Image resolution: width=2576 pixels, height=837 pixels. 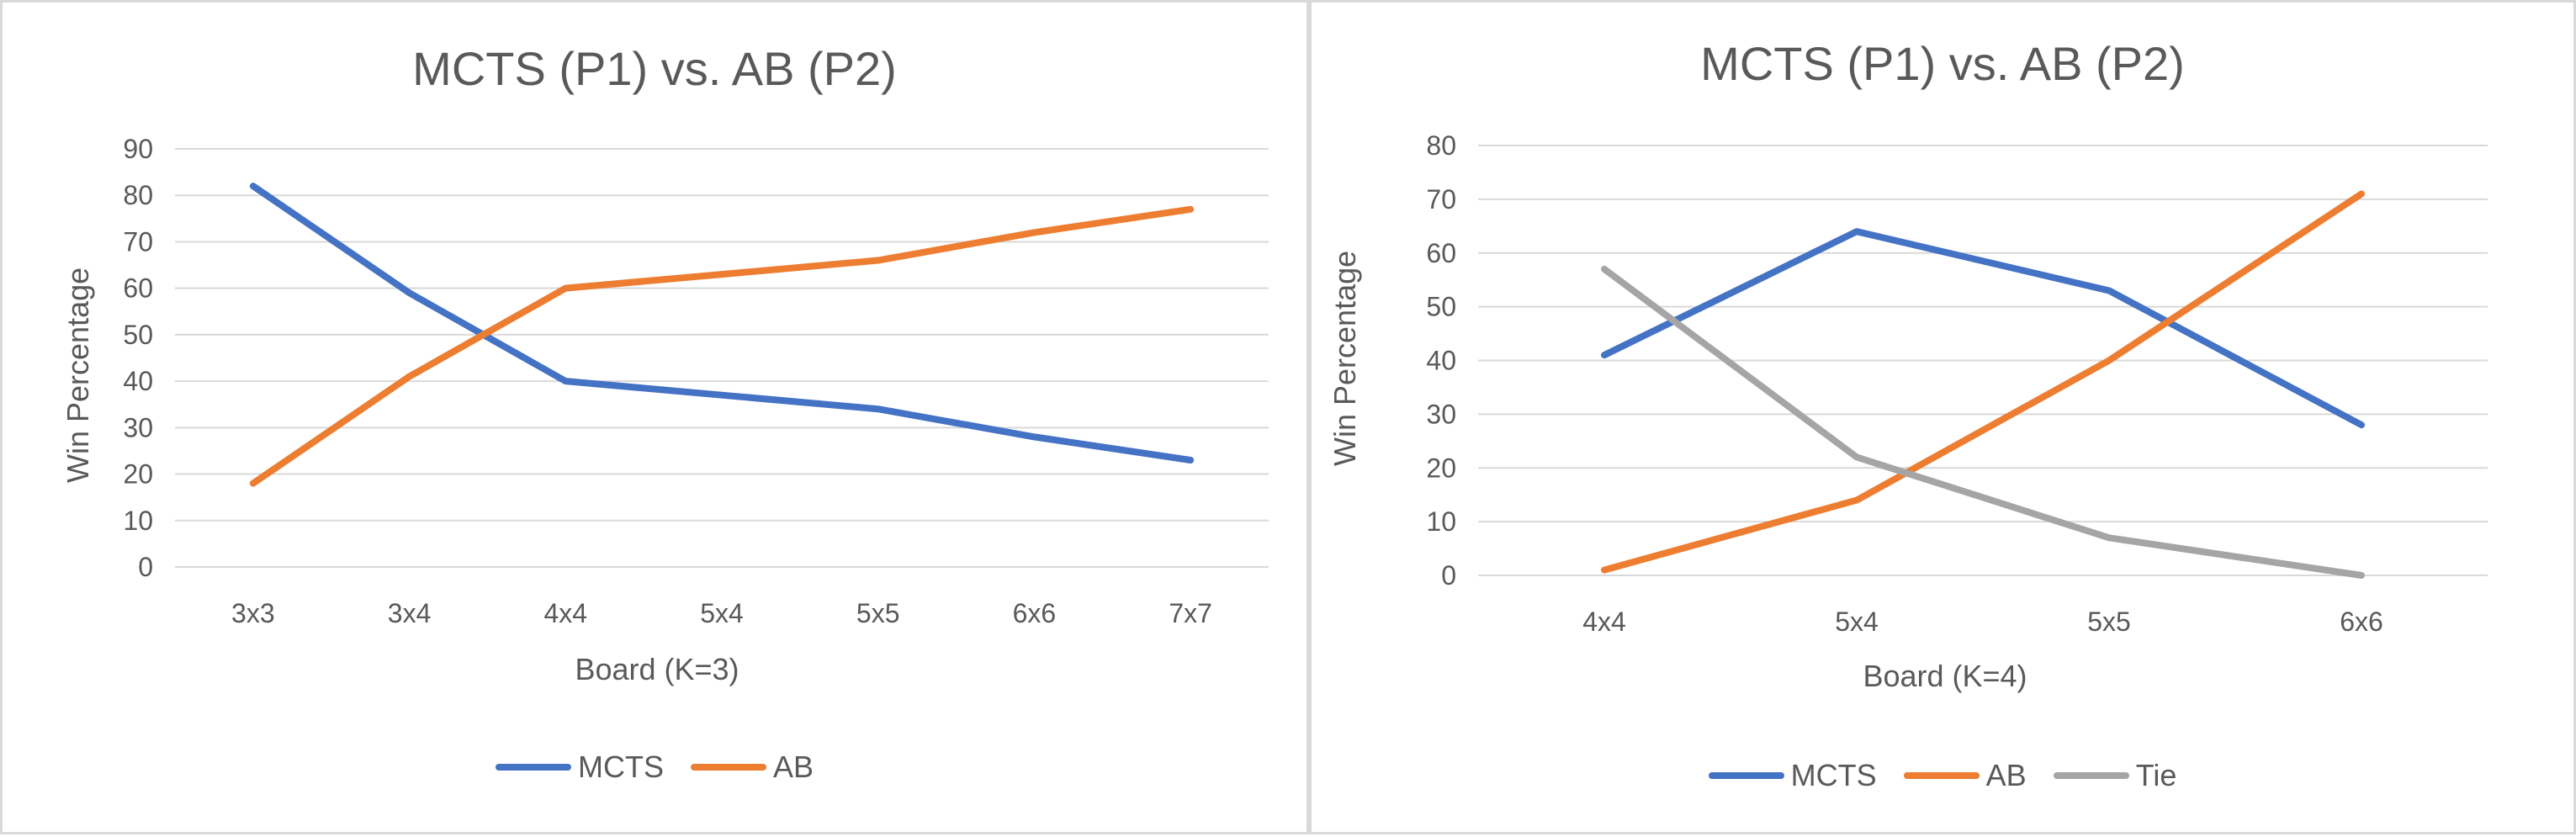 I want to click on x-axis-title: Board (K=3), so click(x=657, y=669).